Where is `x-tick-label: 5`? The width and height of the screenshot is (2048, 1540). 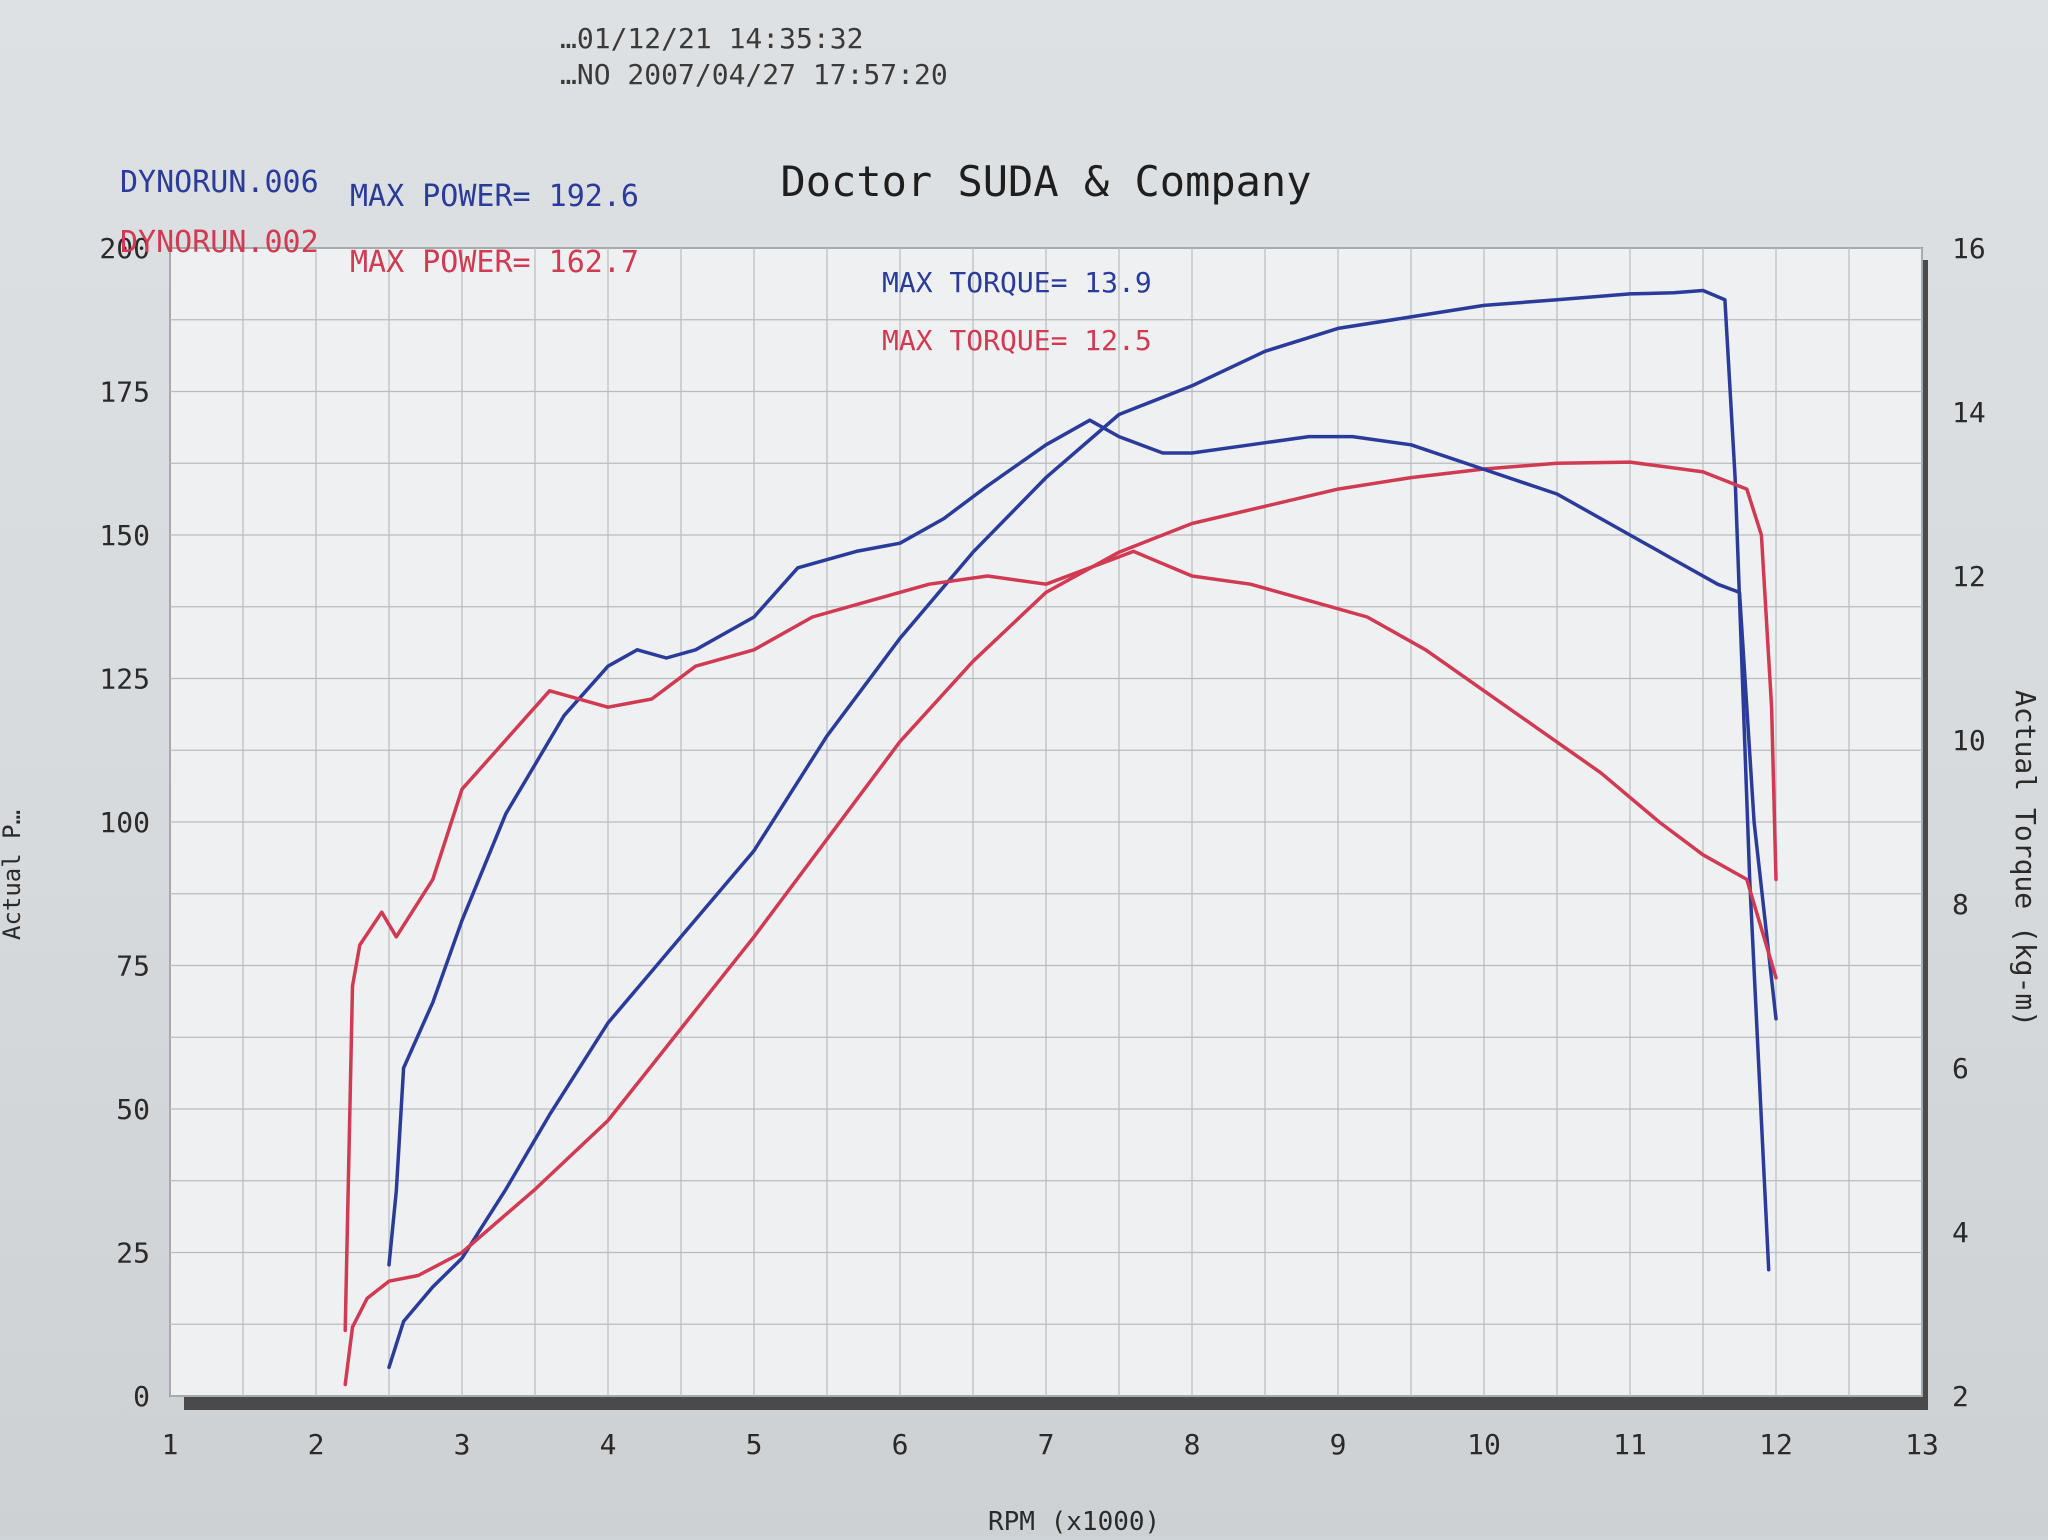 x-tick-label: 5 is located at coordinates (754, 1444).